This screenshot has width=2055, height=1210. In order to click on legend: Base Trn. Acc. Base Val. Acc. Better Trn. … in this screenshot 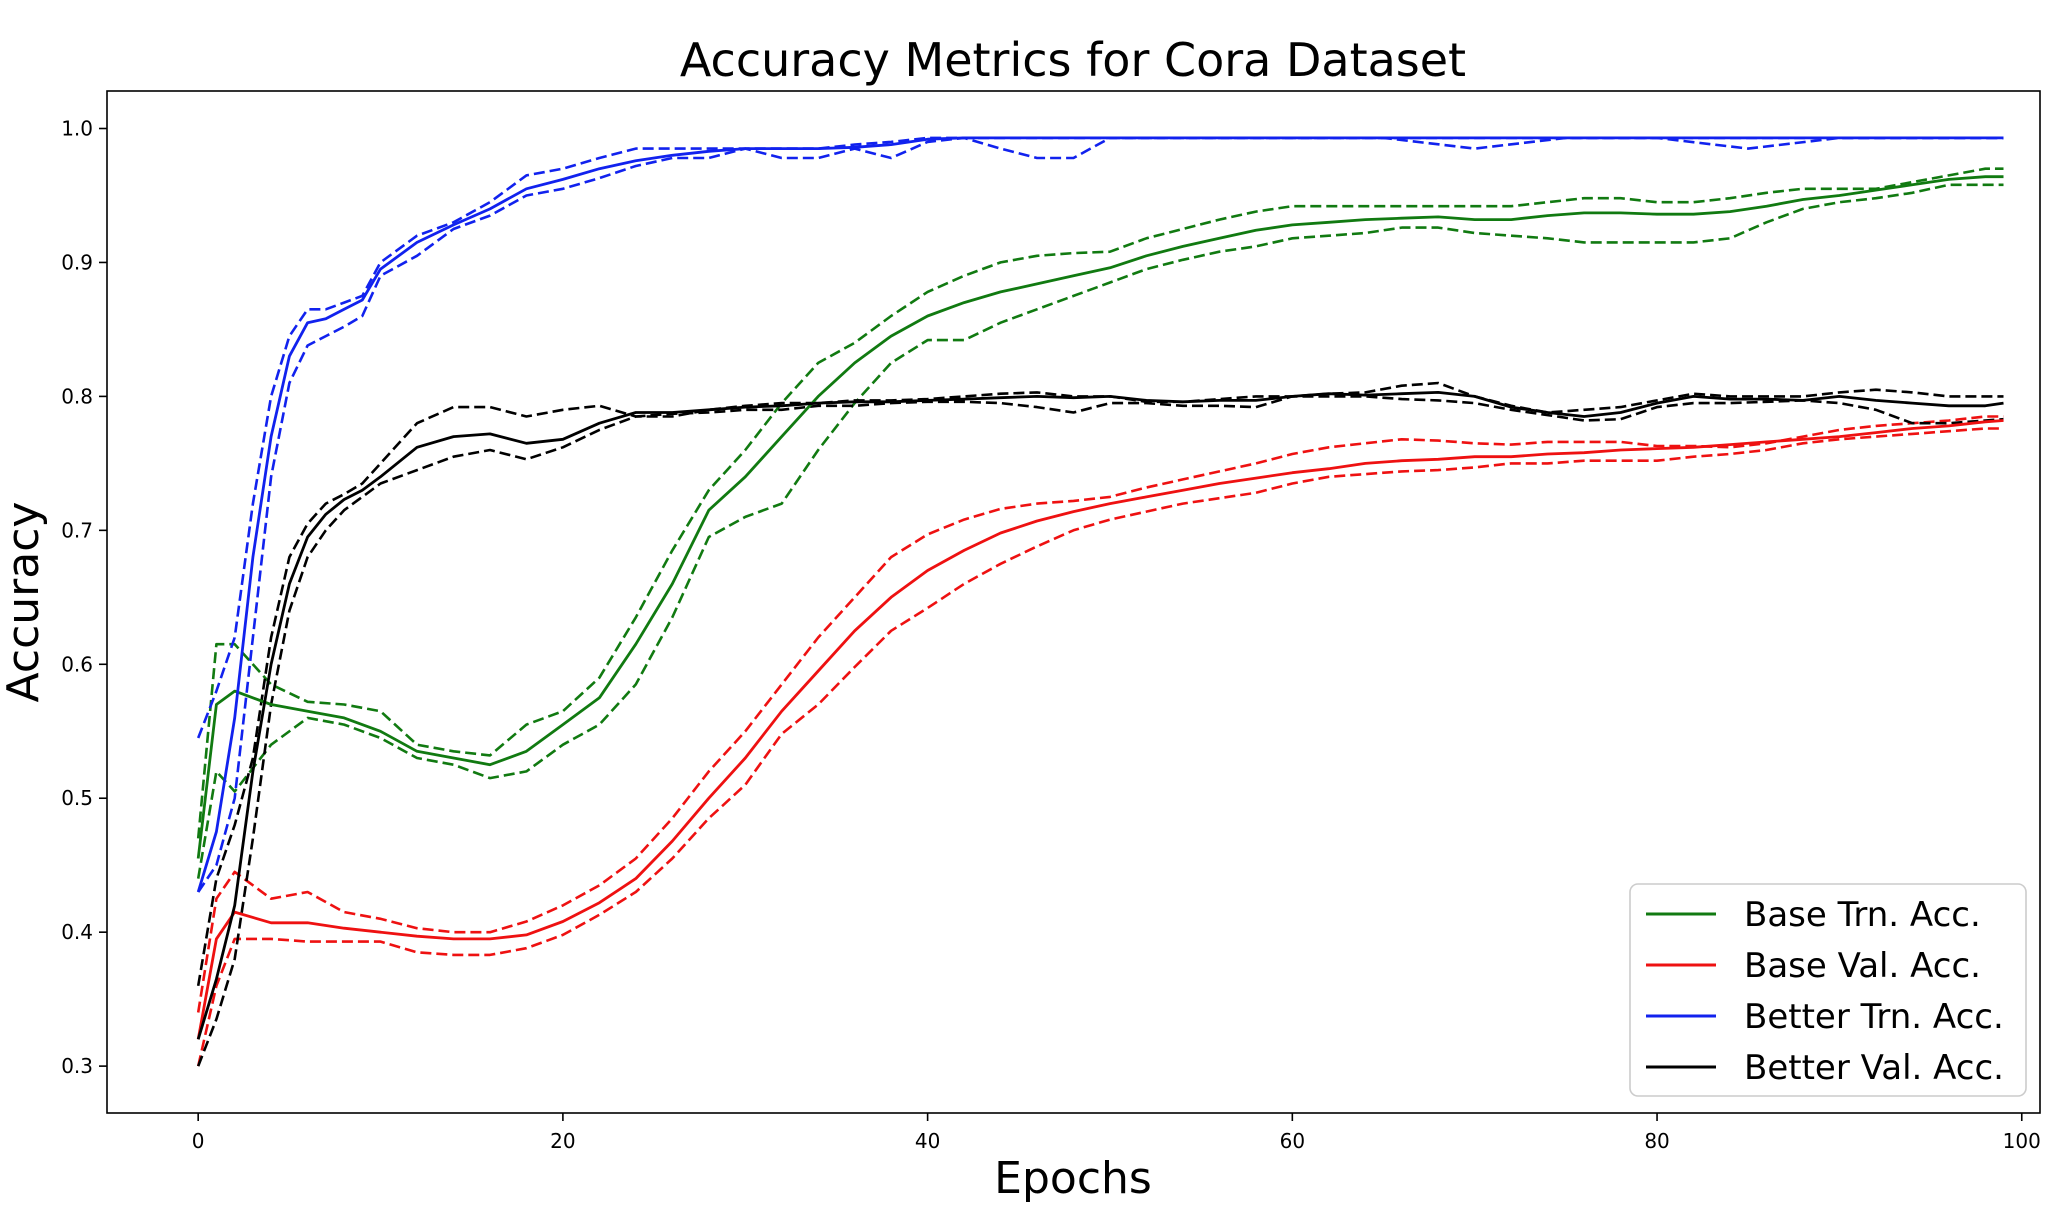, I will do `click(1828, 990)`.